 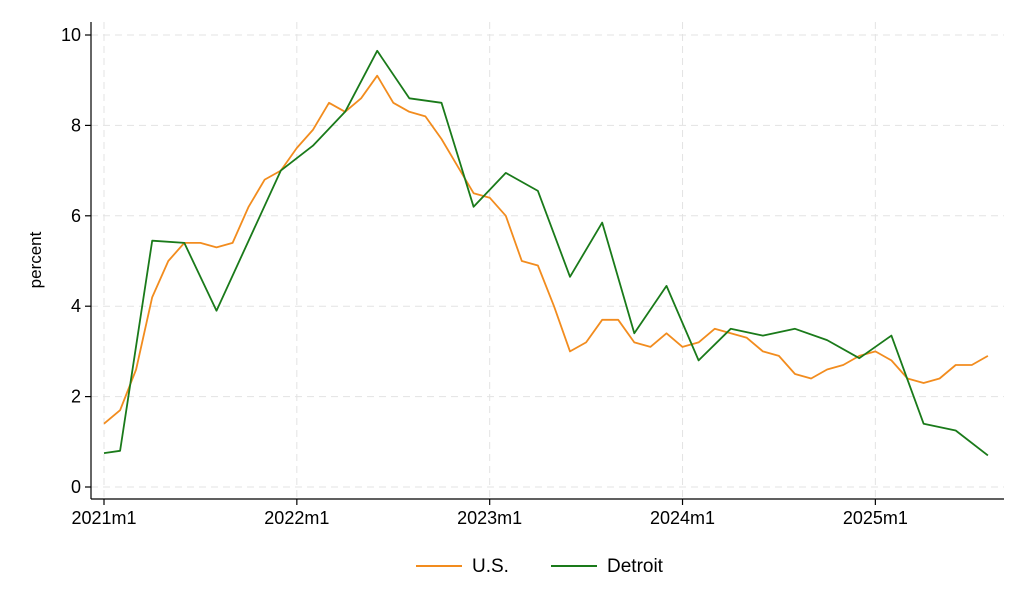 I want to click on x-tick-label: 2023m1, so click(x=489, y=518).